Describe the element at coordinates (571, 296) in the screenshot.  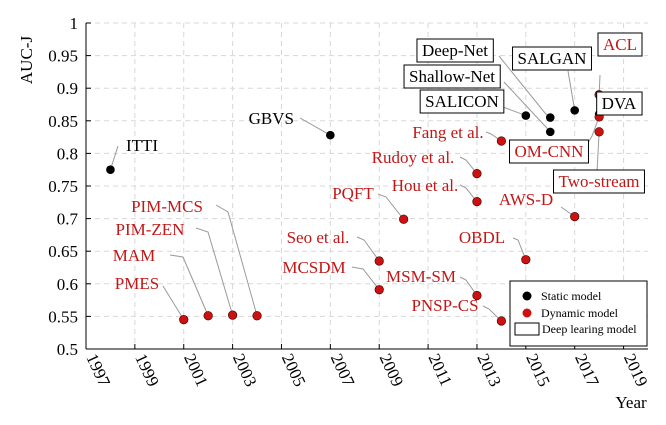
I see `legend-static-label: Static model` at that location.